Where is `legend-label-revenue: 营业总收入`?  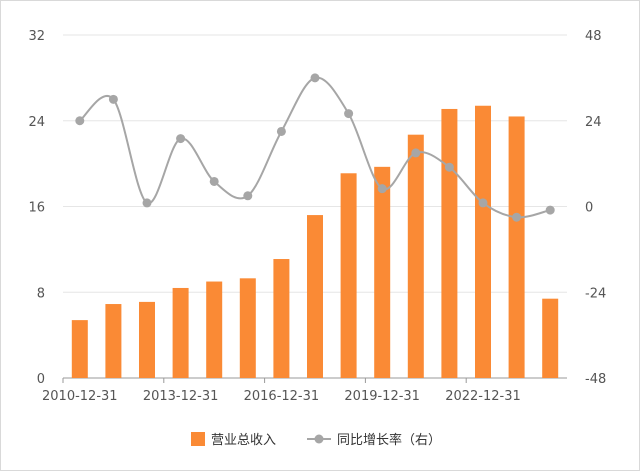 legend-label-revenue: 营业总收入 is located at coordinates (243, 440).